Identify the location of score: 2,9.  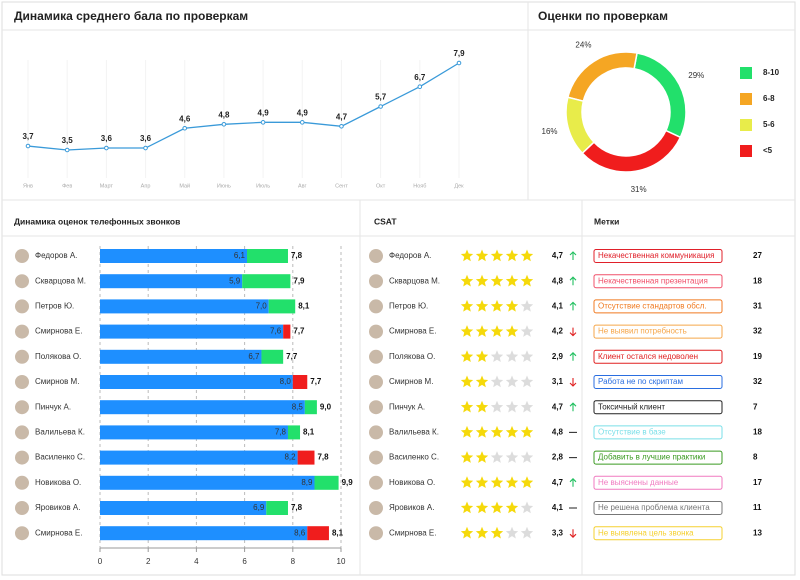
(558, 356).